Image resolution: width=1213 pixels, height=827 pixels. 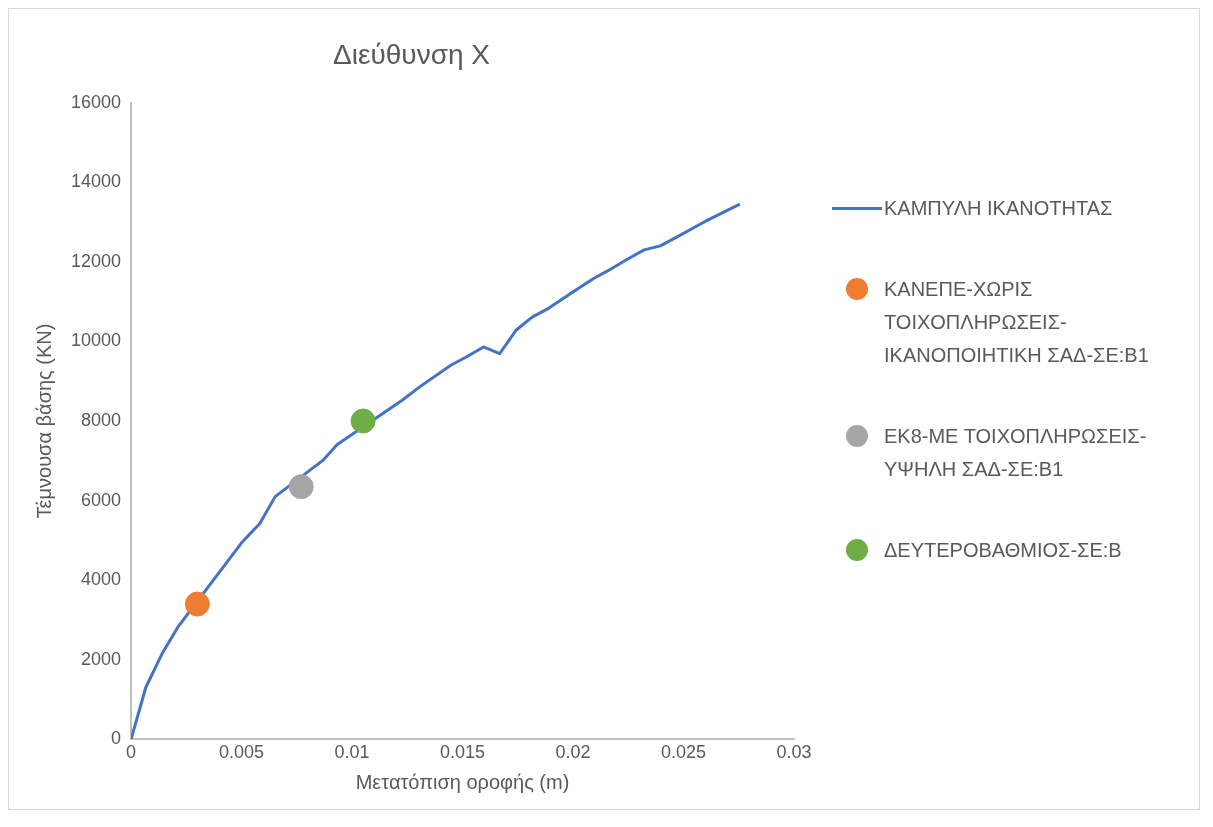 I want to click on x-tick-label: 0.005, so click(x=242, y=752).